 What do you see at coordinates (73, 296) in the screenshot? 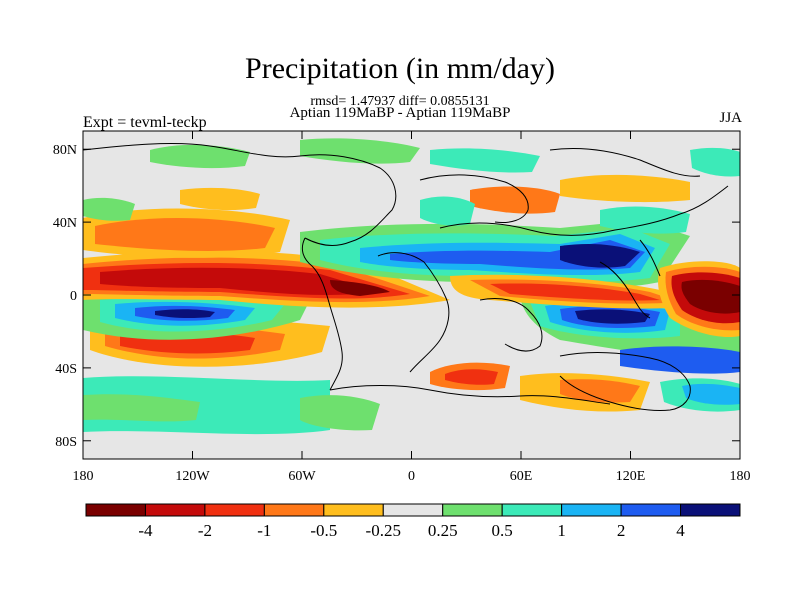
I see `y-tick-label: 0` at bounding box center [73, 296].